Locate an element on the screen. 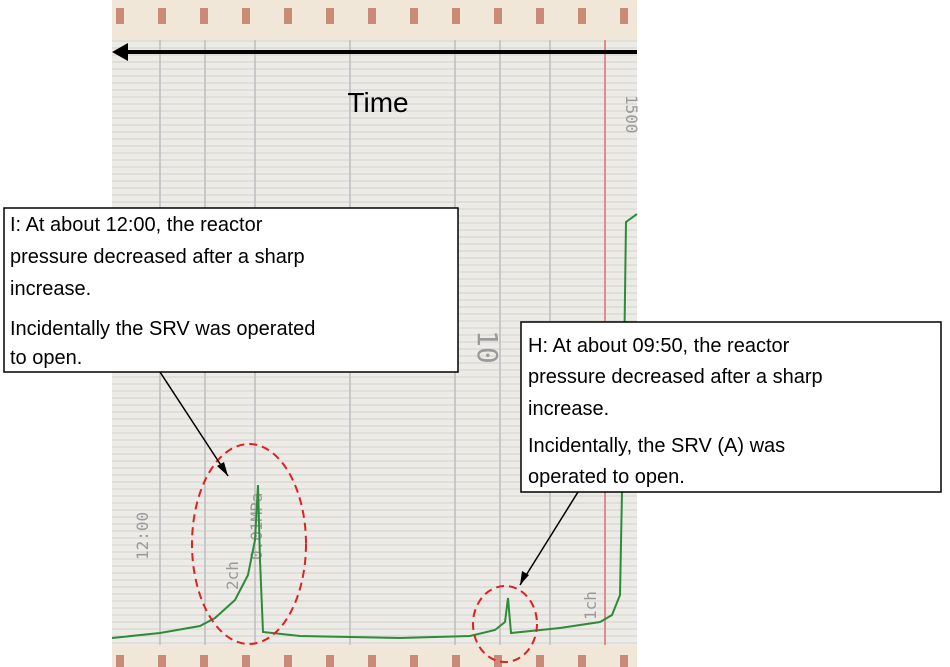 The width and height of the screenshot is (950, 667). callout-line: H: At about 09:50, the reactor is located at coordinates (659, 346).